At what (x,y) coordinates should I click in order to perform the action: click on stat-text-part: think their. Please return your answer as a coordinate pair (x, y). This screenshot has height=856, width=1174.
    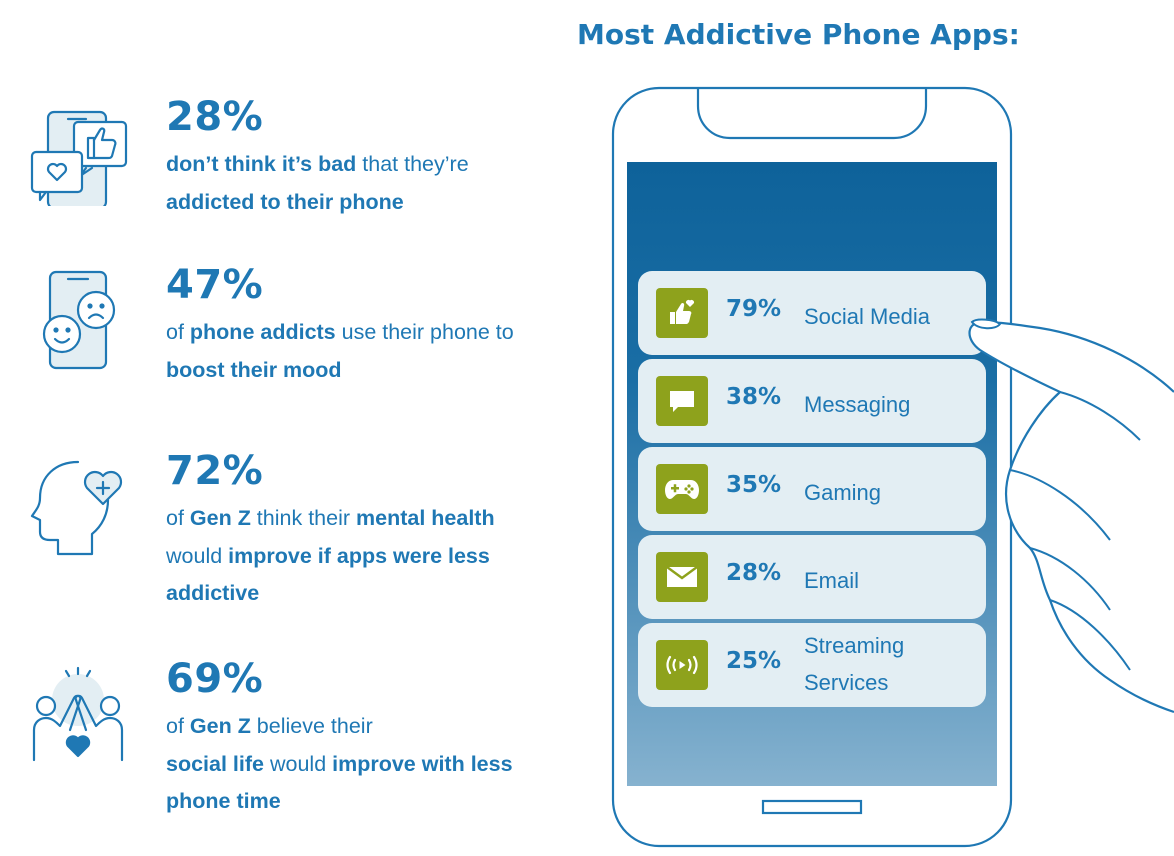
    Looking at the image, I should click on (303, 518).